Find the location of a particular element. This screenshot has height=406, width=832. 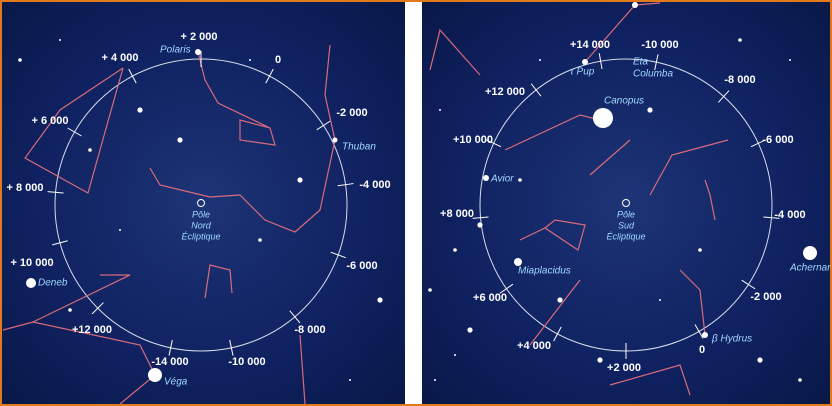

tick-label: +10 000 is located at coordinates (473, 140).